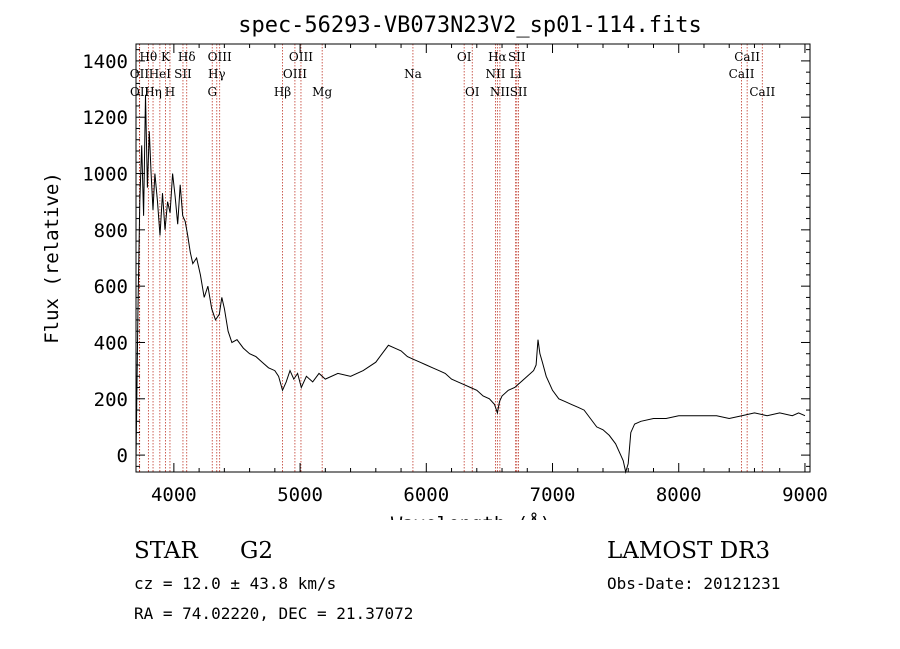 The height and width of the screenshot is (649, 900). What do you see at coordinates (295, 74) in the screenshot?
I see `line-label-14: OIII` at bounding box center [295, 74].